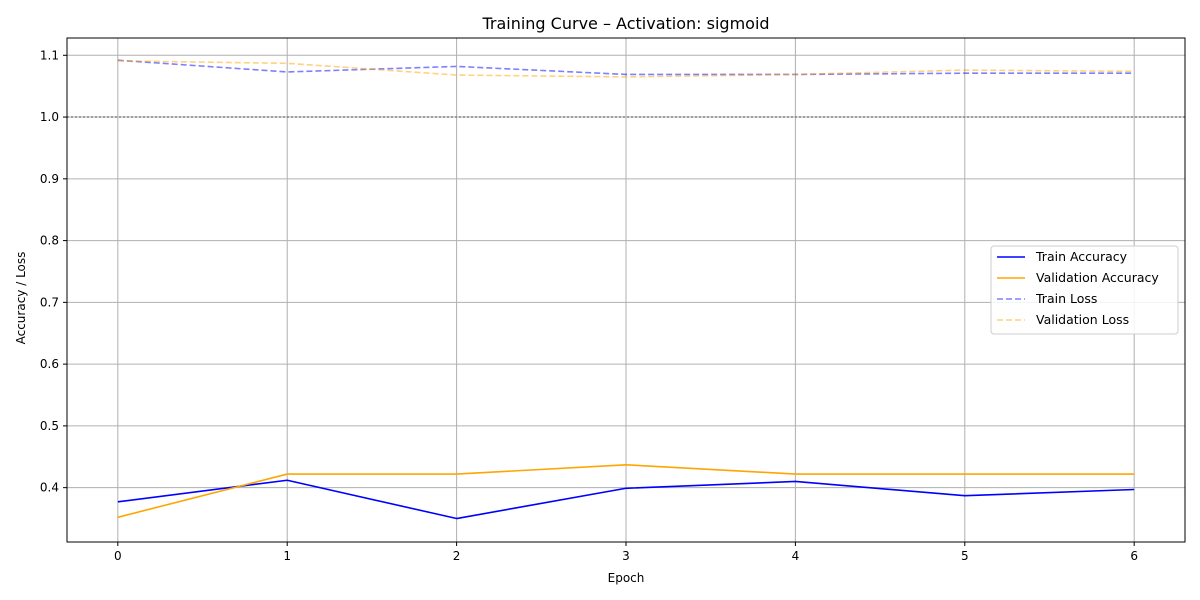 This screenshot has width=1200, height=600. Describe the element at coordinates (1066, 298) in the screenshot. I see `legend-label: Train Loss` at that location.